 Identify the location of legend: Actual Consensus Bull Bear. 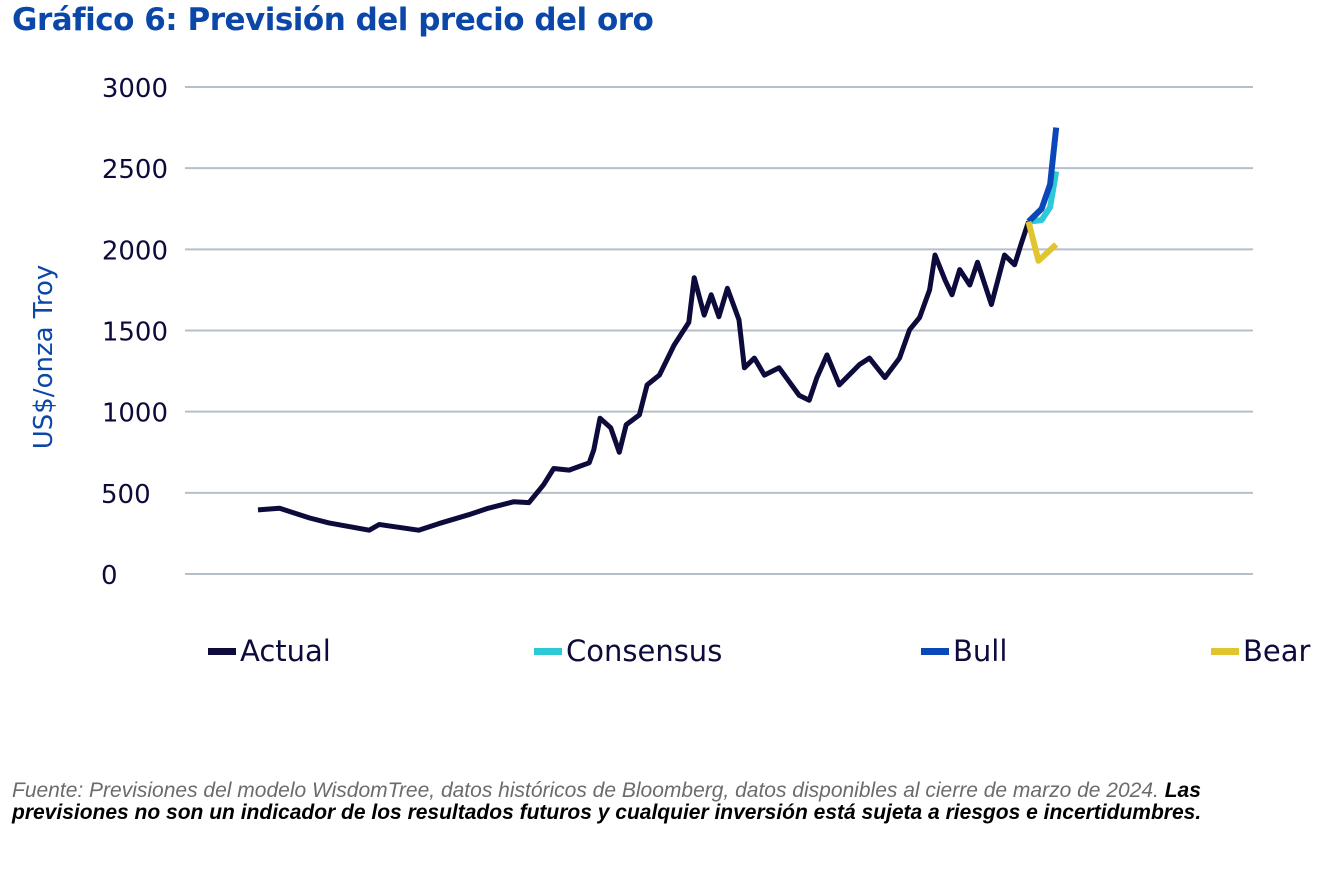
(666, 651).